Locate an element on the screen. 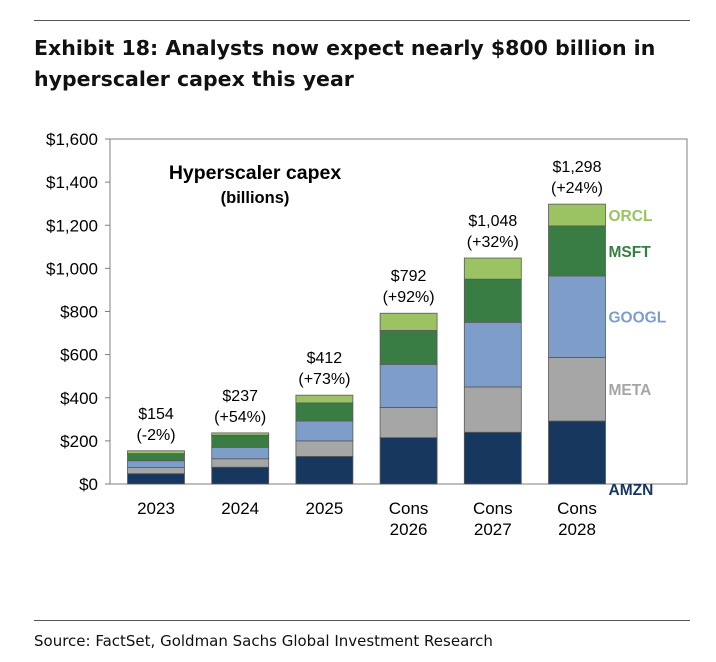 The width and height of the screenshot is (716, 662). growth-label: (-2%) is located at coordinates (155, 435).